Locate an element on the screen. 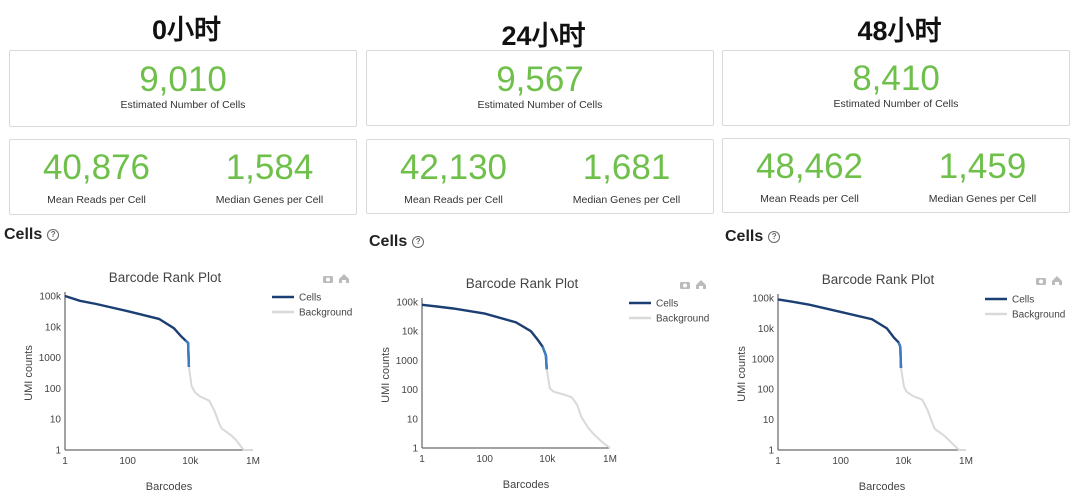 The height and width of the screenshot is (502, 1080). median-genes-metric: 1,681 Median Genes per Cell is located at coordinates (626, 178).